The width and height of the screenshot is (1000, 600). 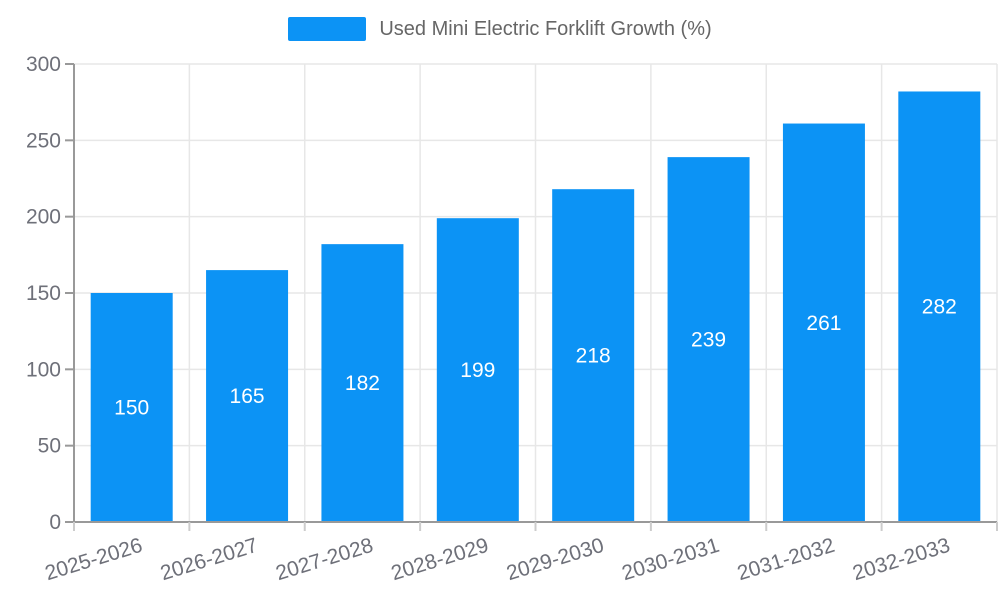 I want to click on y-tick-label: 100, so click(x=43, y=369).